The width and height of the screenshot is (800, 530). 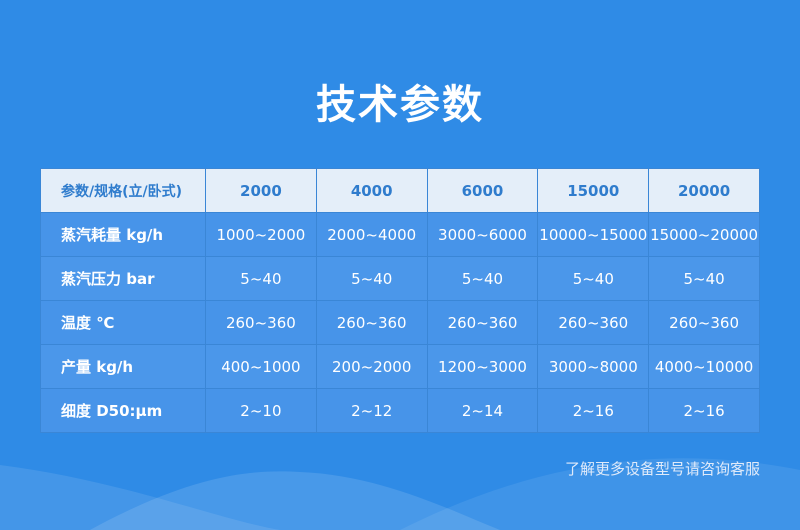 I want to click on footer-note: 了解更多设备型号请咨询客服, so click(x=662, y=469).